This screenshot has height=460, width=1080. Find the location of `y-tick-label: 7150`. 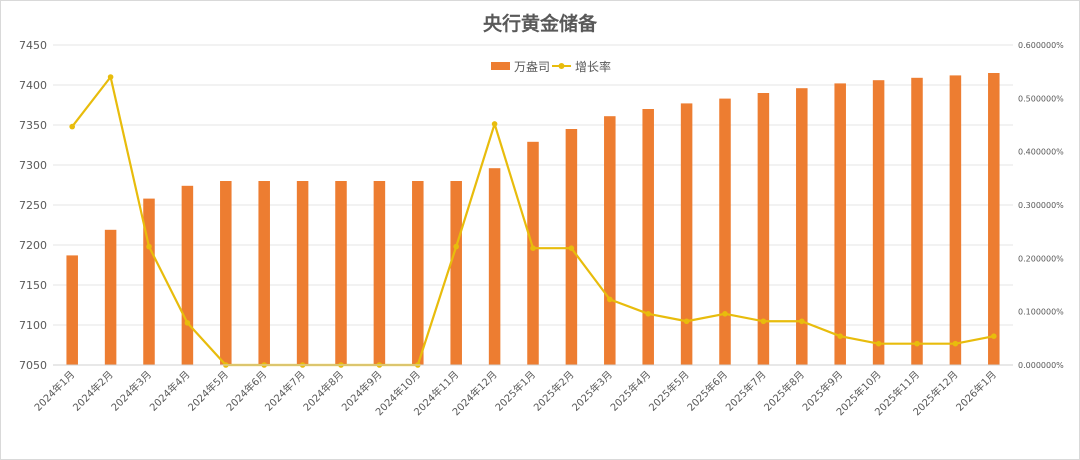

y-tick-label: 7150 is located at coordinates (33, 285).